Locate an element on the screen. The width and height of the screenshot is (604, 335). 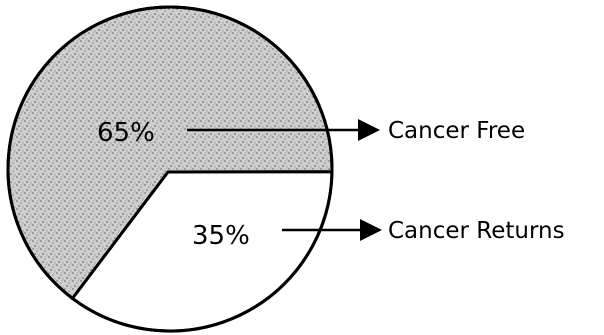
slice-value-label-cancer-returns: 35% is located at coordinates (221, 236).